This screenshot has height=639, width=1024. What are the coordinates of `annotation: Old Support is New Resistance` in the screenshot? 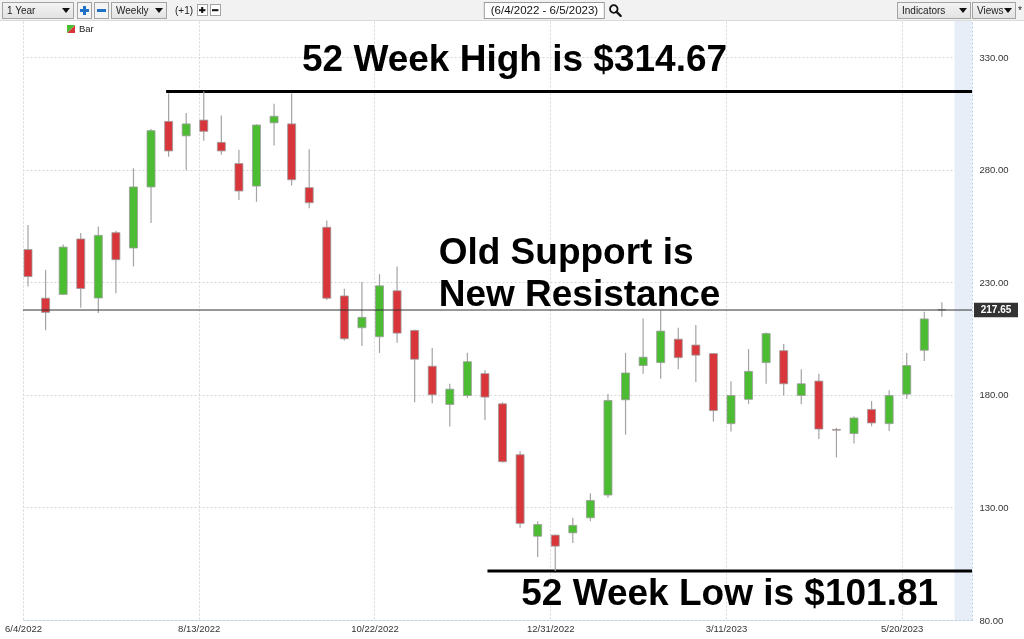 It's located at (579, 272).